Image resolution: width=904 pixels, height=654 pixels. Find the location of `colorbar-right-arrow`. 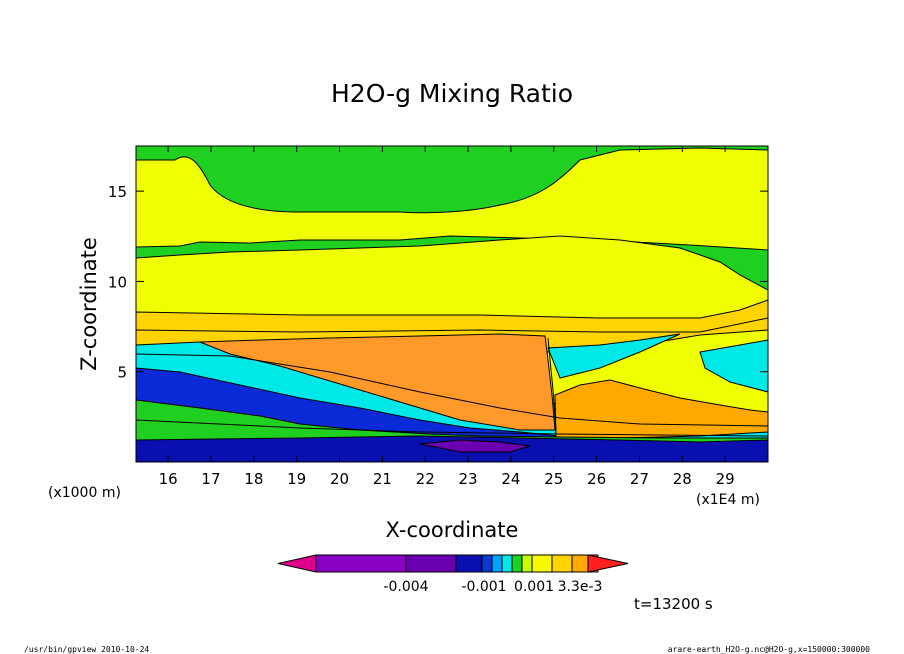

colorbar-right-arrow is located at coordinates (608, 563).